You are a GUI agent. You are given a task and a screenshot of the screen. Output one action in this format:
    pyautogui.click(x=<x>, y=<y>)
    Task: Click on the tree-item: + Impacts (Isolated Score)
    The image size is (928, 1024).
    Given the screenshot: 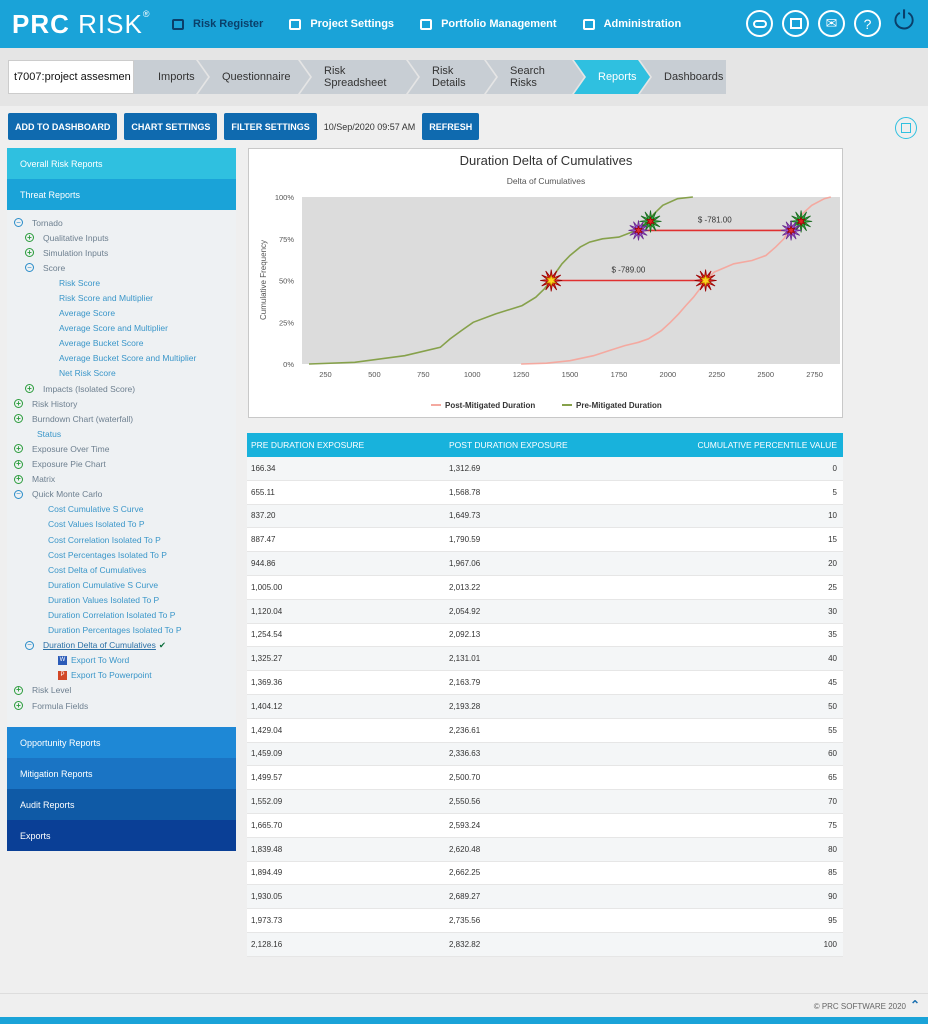 What is the action you would take?
    pyautogui.click(x=121, y=388)
    